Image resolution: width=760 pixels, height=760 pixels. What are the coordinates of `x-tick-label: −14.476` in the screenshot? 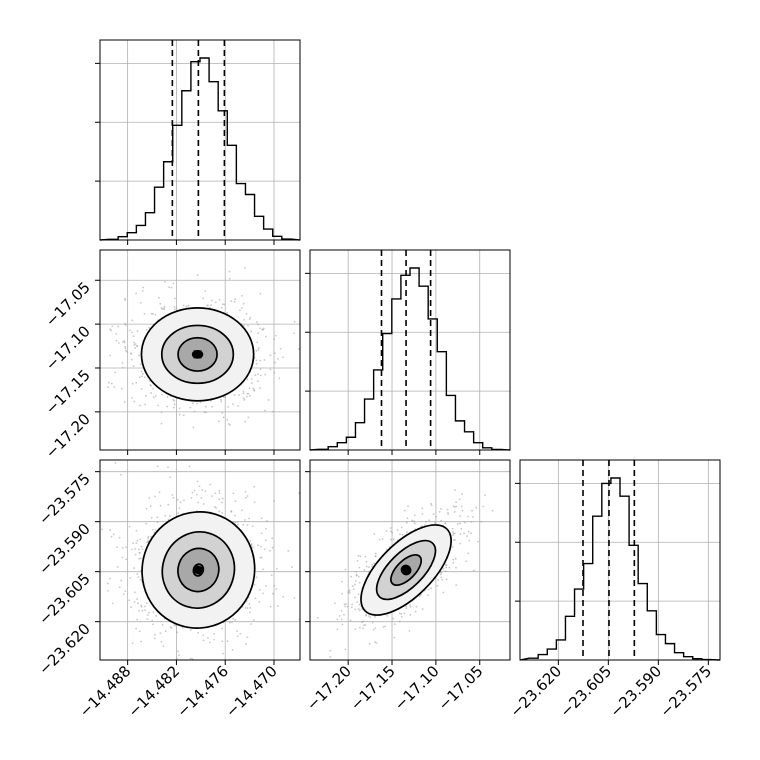 It's located at (202, 691).